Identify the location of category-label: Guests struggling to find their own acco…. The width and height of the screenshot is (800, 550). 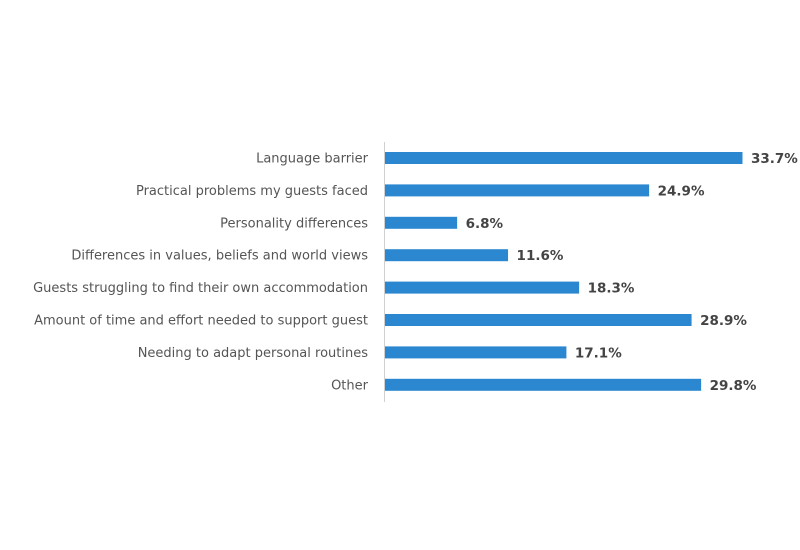
(200, 288).